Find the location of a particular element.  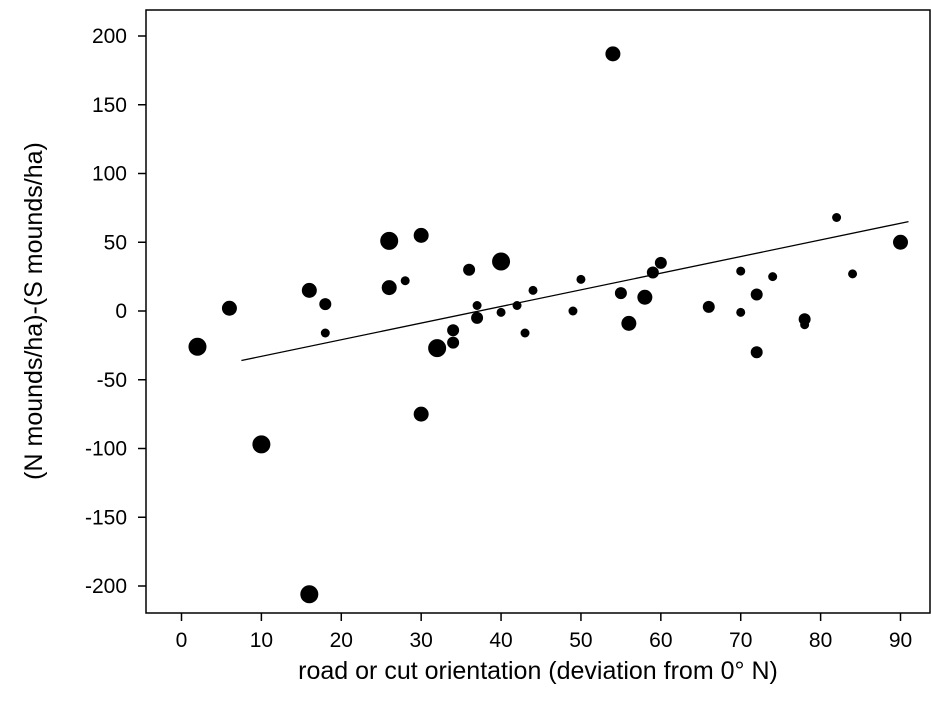

y-axis-title: (N mounds/ha)-(S mounds/ha) is located at coordinates (34, 311).